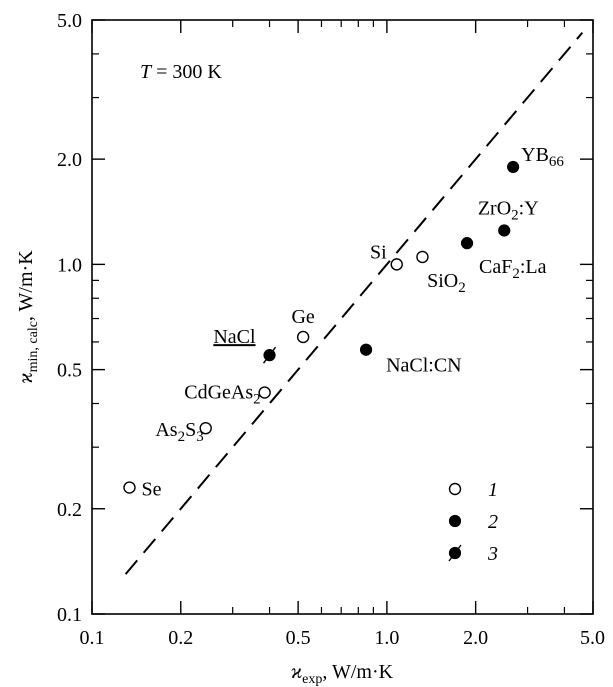 This screenshot has height=687, width=613. Describe the element at coordinates (493, 522) in the screenshot. I see `legend-label-2: 2` at that location.